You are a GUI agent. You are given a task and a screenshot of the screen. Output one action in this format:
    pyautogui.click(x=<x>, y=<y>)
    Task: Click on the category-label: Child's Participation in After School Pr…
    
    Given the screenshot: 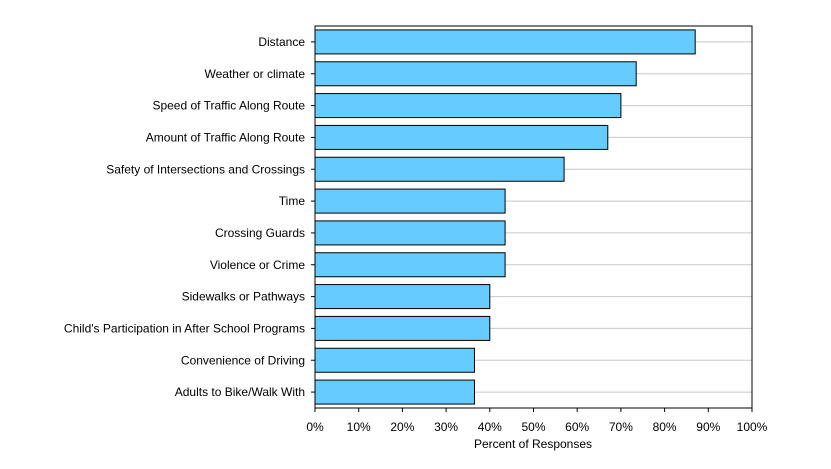 What is the action you would take?
    pyautogui.click(x=184, y=328)
    